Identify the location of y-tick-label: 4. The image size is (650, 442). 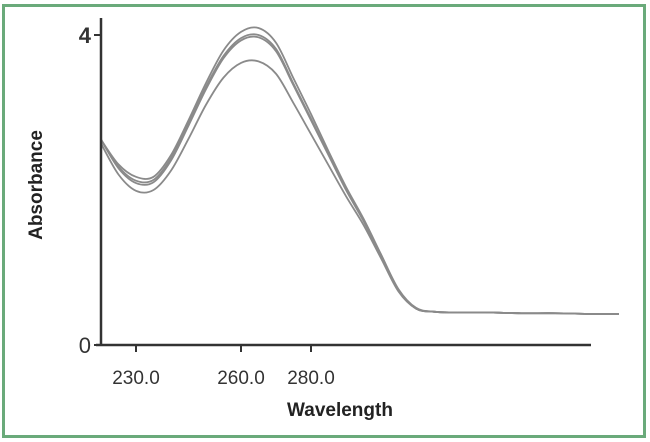
(85, 35).